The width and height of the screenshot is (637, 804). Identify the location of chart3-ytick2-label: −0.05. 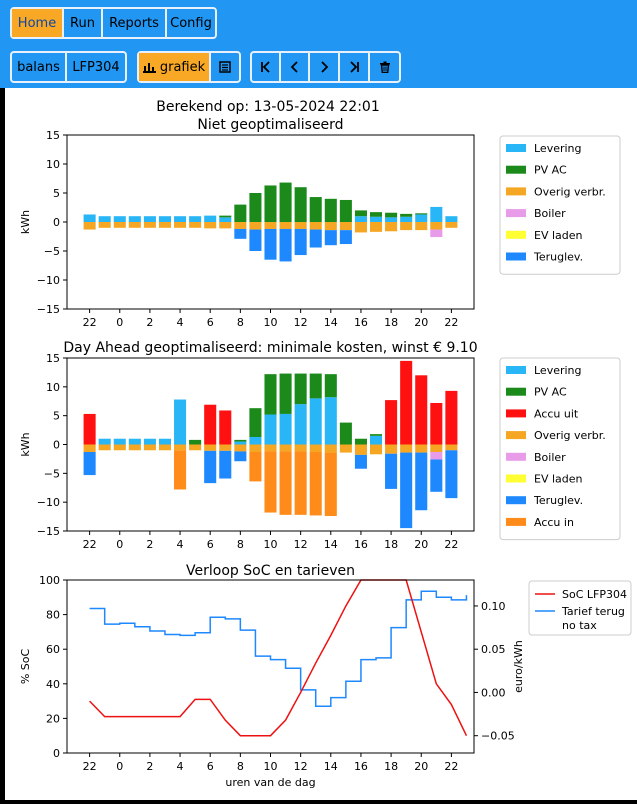
(498, 736).